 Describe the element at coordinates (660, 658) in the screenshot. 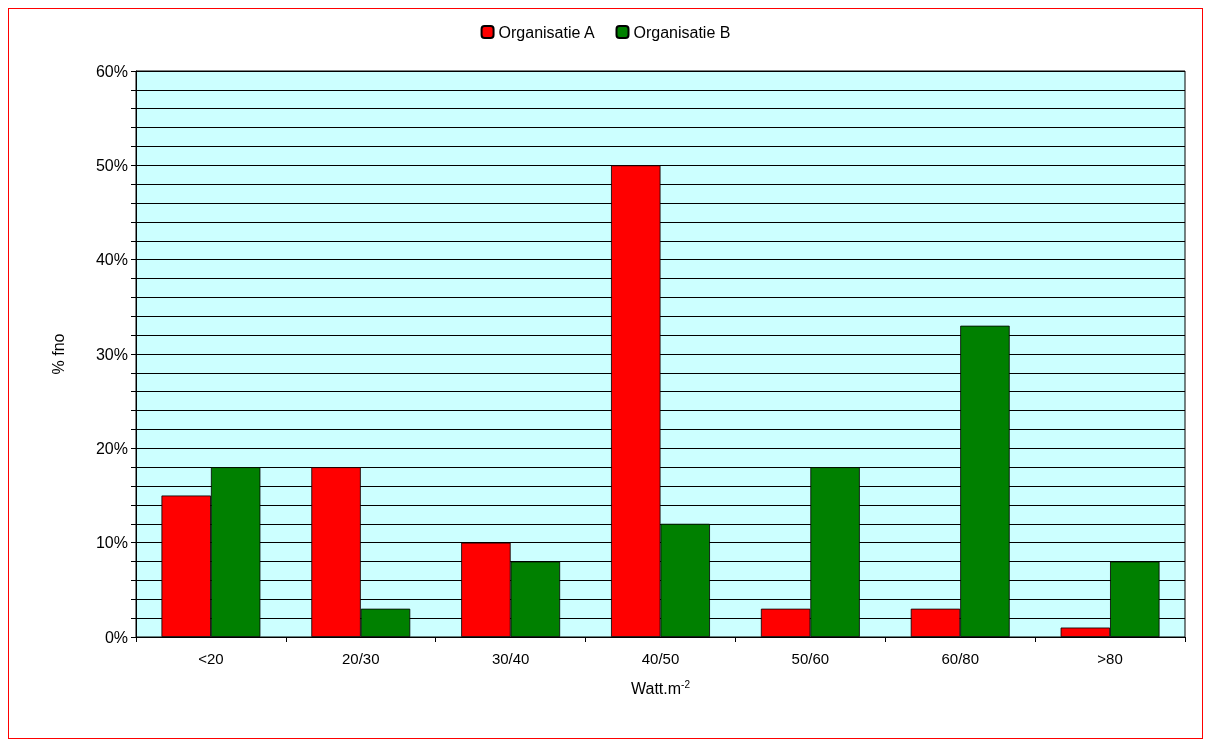

I see `x-tick-label: 40/50` at that location.